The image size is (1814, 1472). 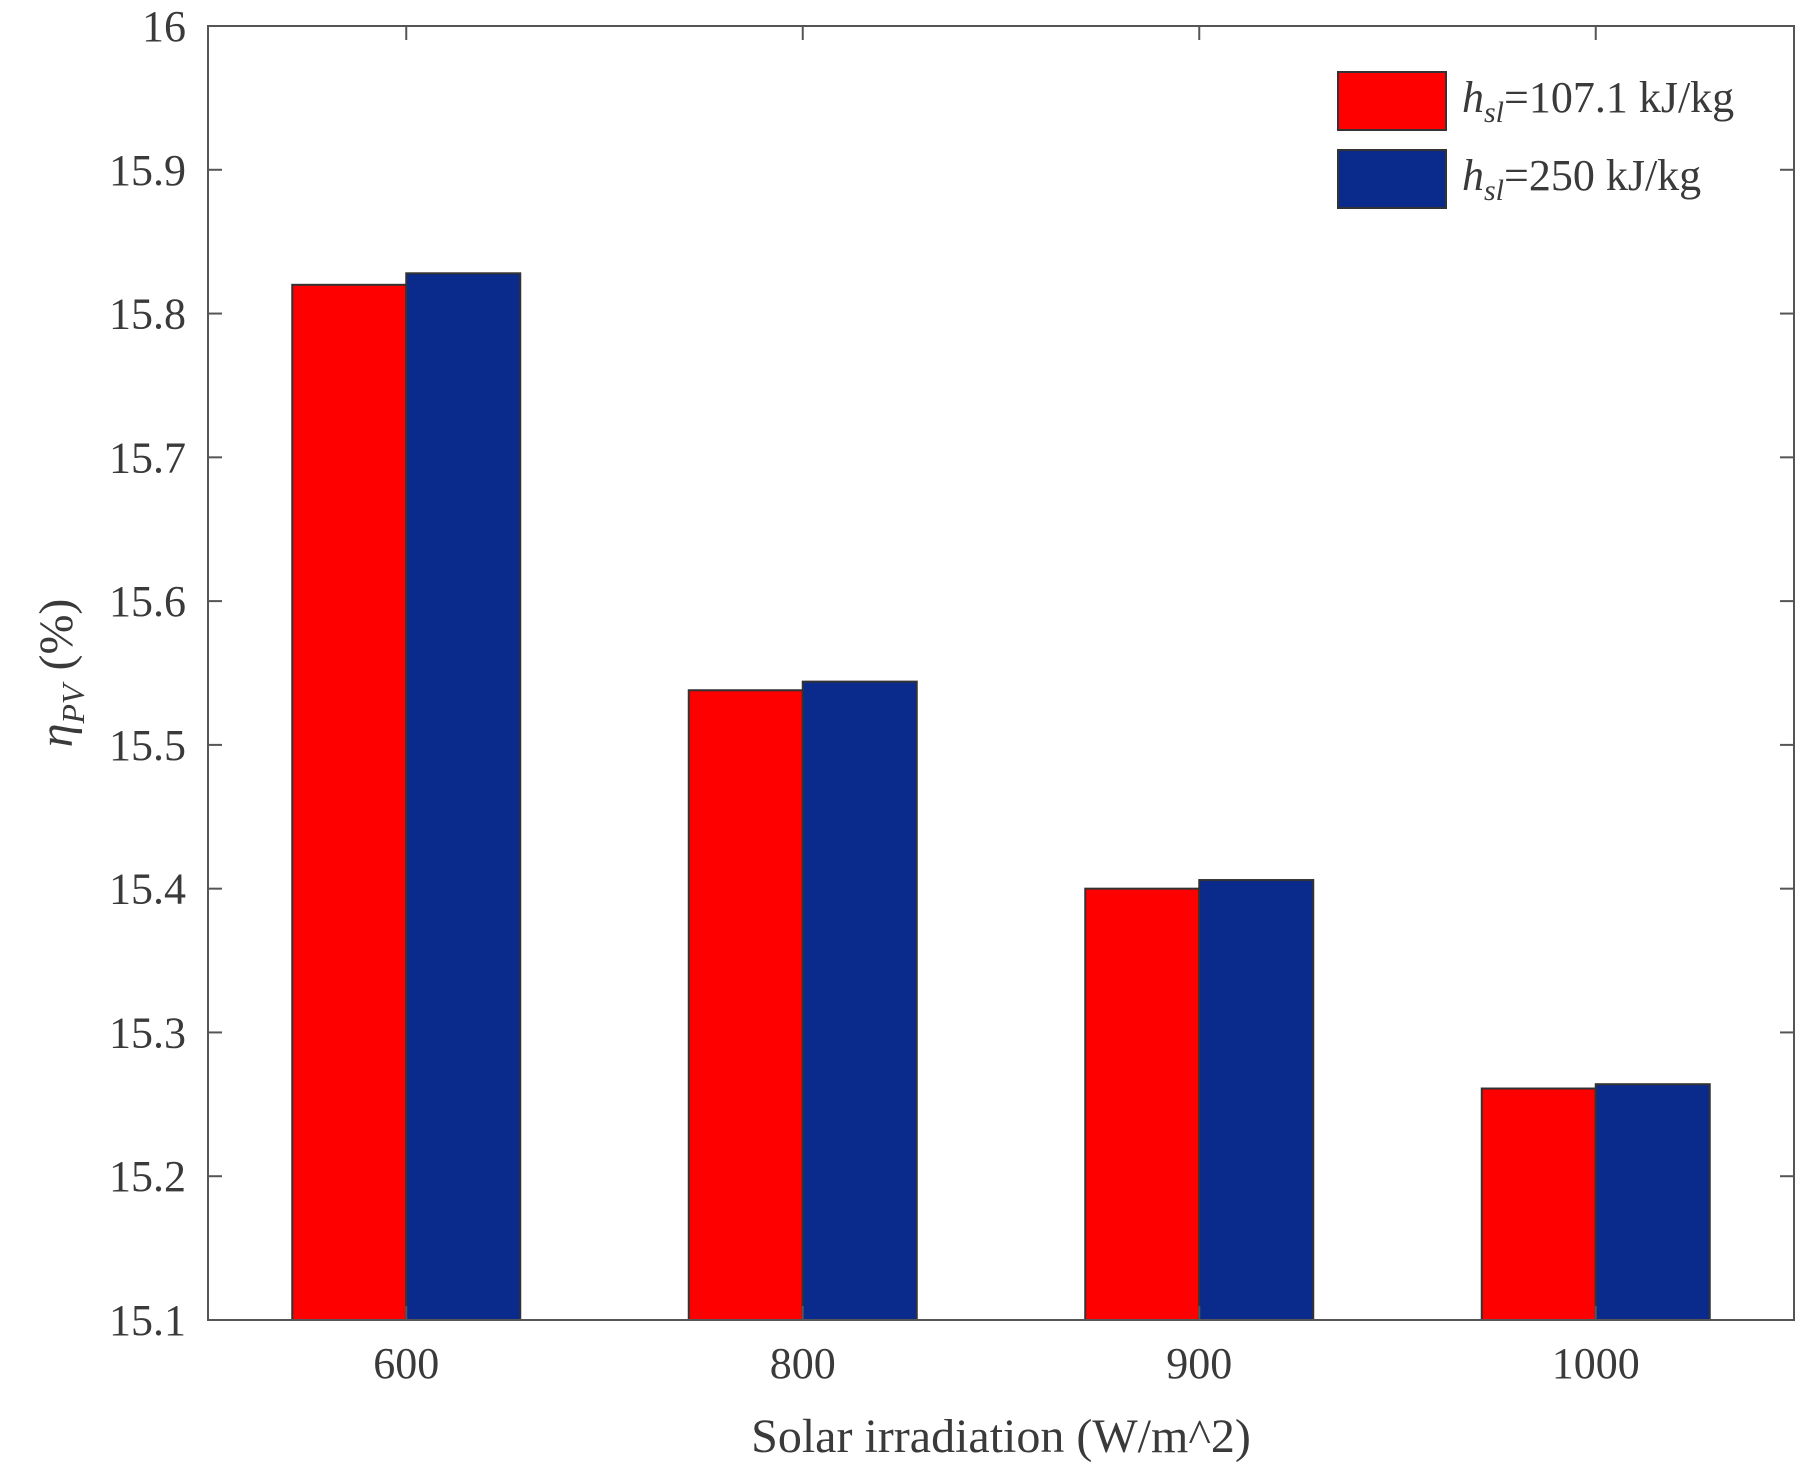 What do you see at coordinates (1199, 1363) in the screenshot?
I see `x-tick-label: 900` at bounding box center [1199, 1363].